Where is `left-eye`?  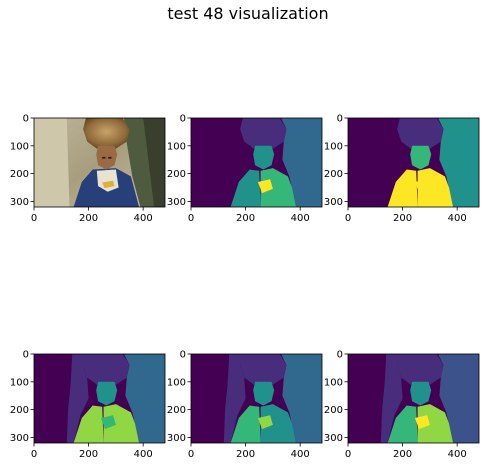
left-eye is located at coordinates (104, 157).